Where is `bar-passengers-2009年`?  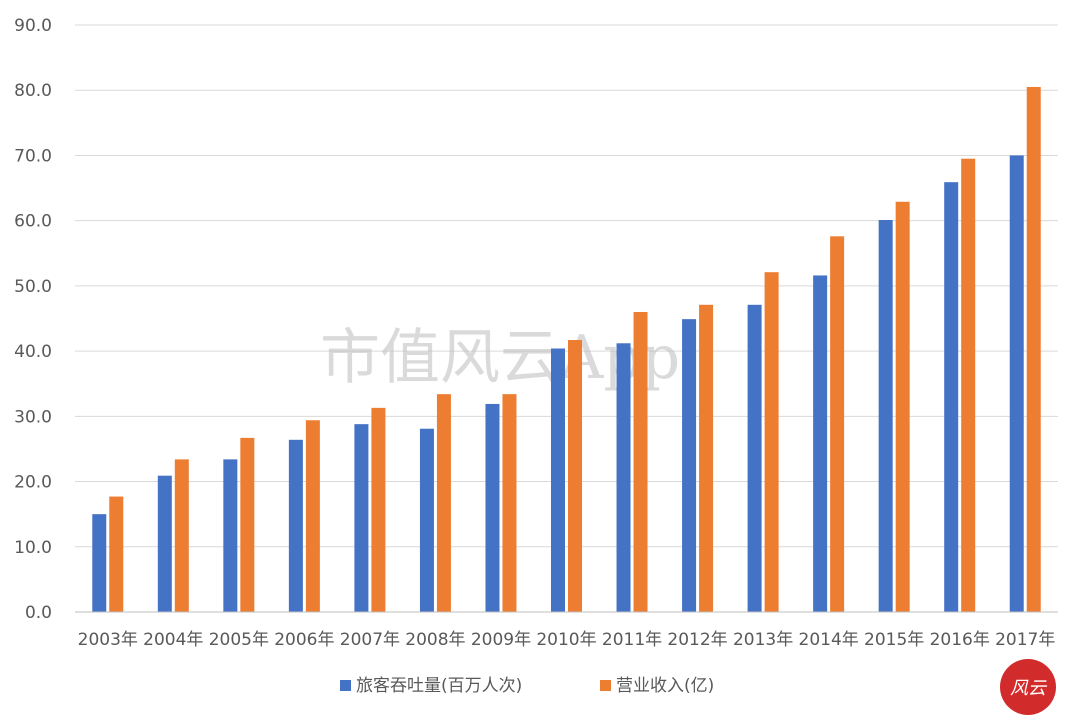 bar-passengers-2009年 is located at coordinates (492, 507).